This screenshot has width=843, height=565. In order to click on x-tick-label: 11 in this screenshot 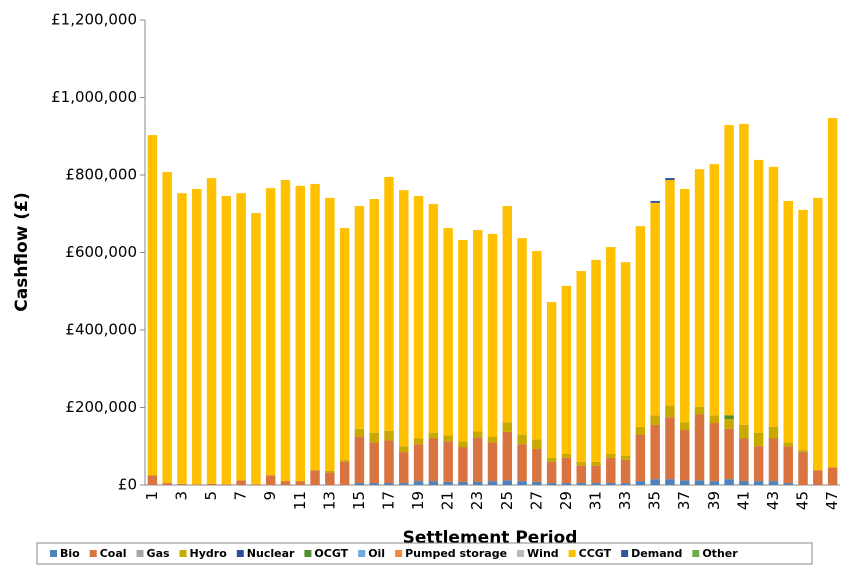, I will do `click(300, 500)`.